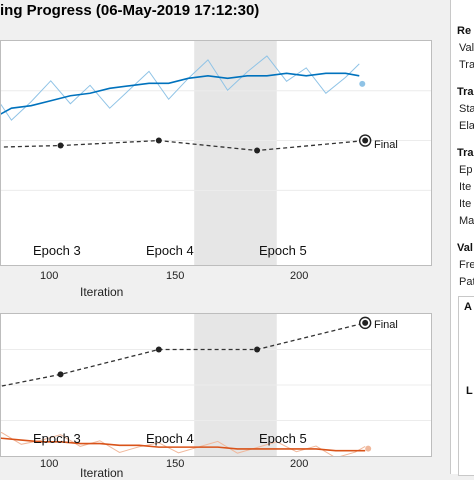 This screenshot has height=480, width=474. Describe the element at coordinates (466, 170) in the screenshot. I see `epoch-row: Ep` at that location.